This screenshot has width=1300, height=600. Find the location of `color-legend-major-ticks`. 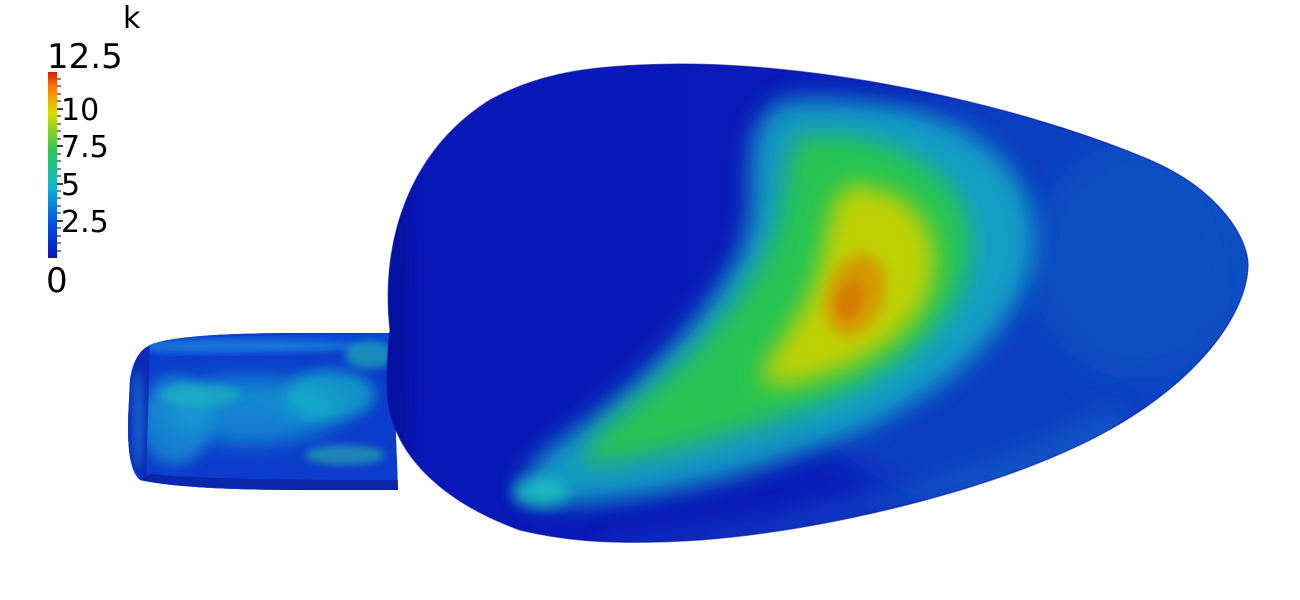

color-legend-major-ticks is located at coordinates (60, 165).